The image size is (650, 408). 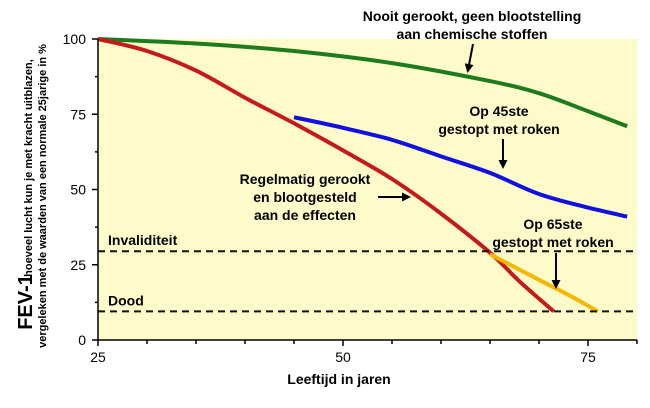 I want to click on threshold-label-dood: Dood, so click(x=126, y=300).